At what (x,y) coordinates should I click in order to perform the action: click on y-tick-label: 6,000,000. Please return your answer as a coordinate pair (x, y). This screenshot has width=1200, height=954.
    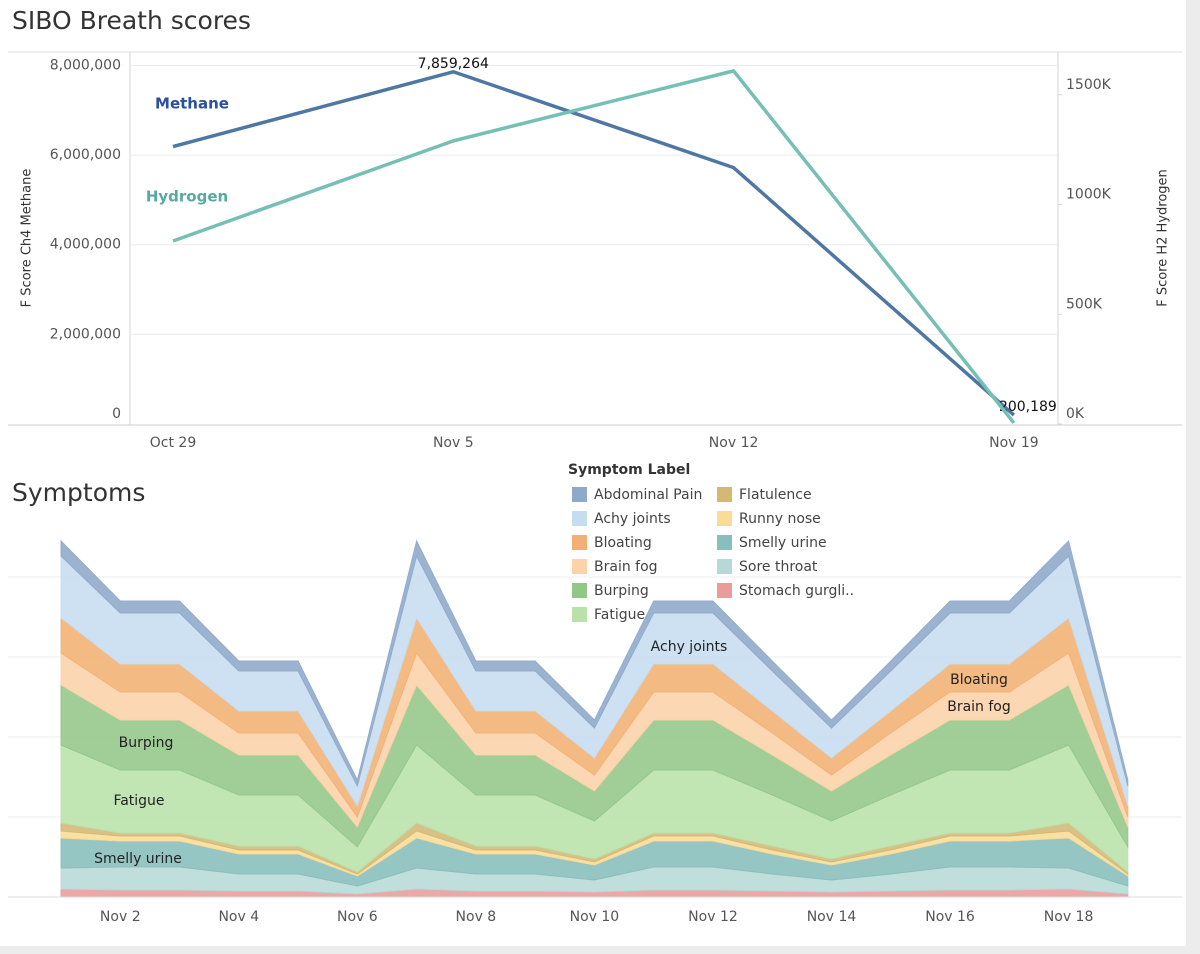
    Looking at the image, I should click on (85, 155).